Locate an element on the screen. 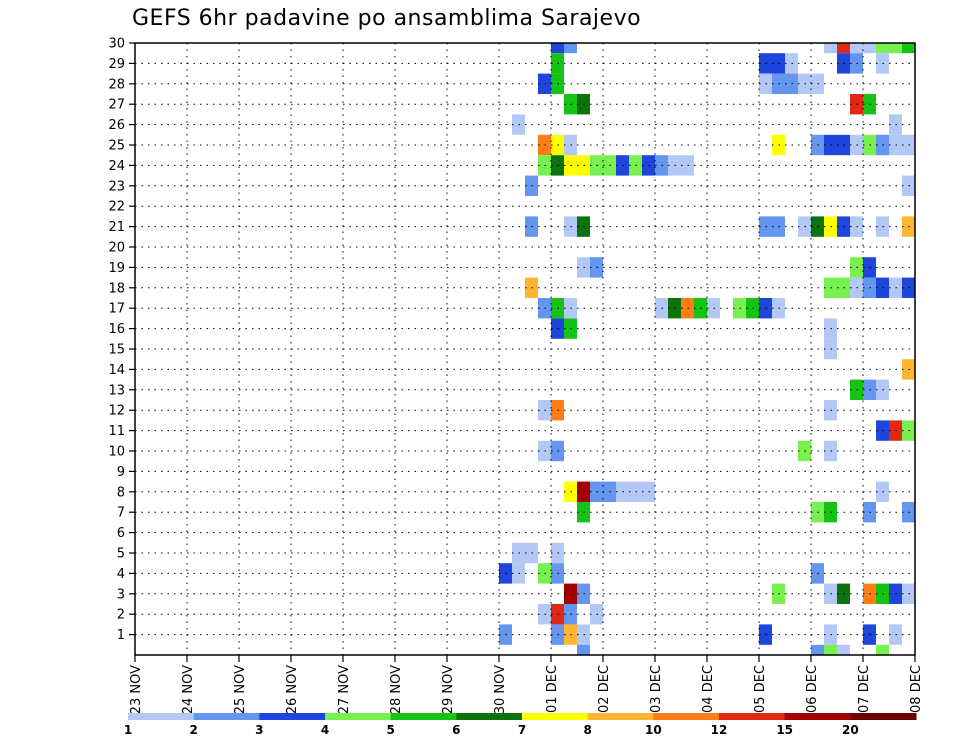 This screenshot has width=960, height=742. legend-label: 7 is located at coordinates (522, 730).